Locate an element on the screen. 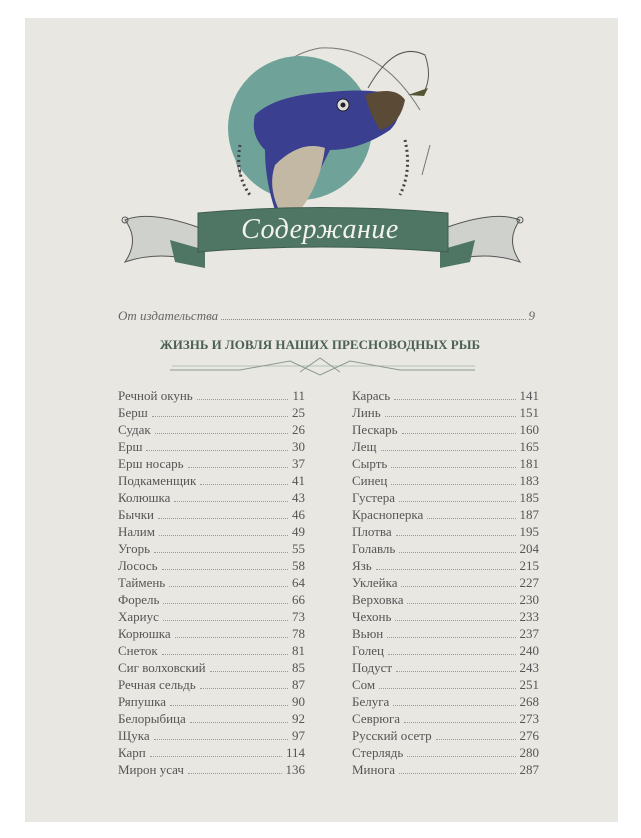 This screenshot has height=838, width=641. fish-pupil is located at coordinates (343, 105).